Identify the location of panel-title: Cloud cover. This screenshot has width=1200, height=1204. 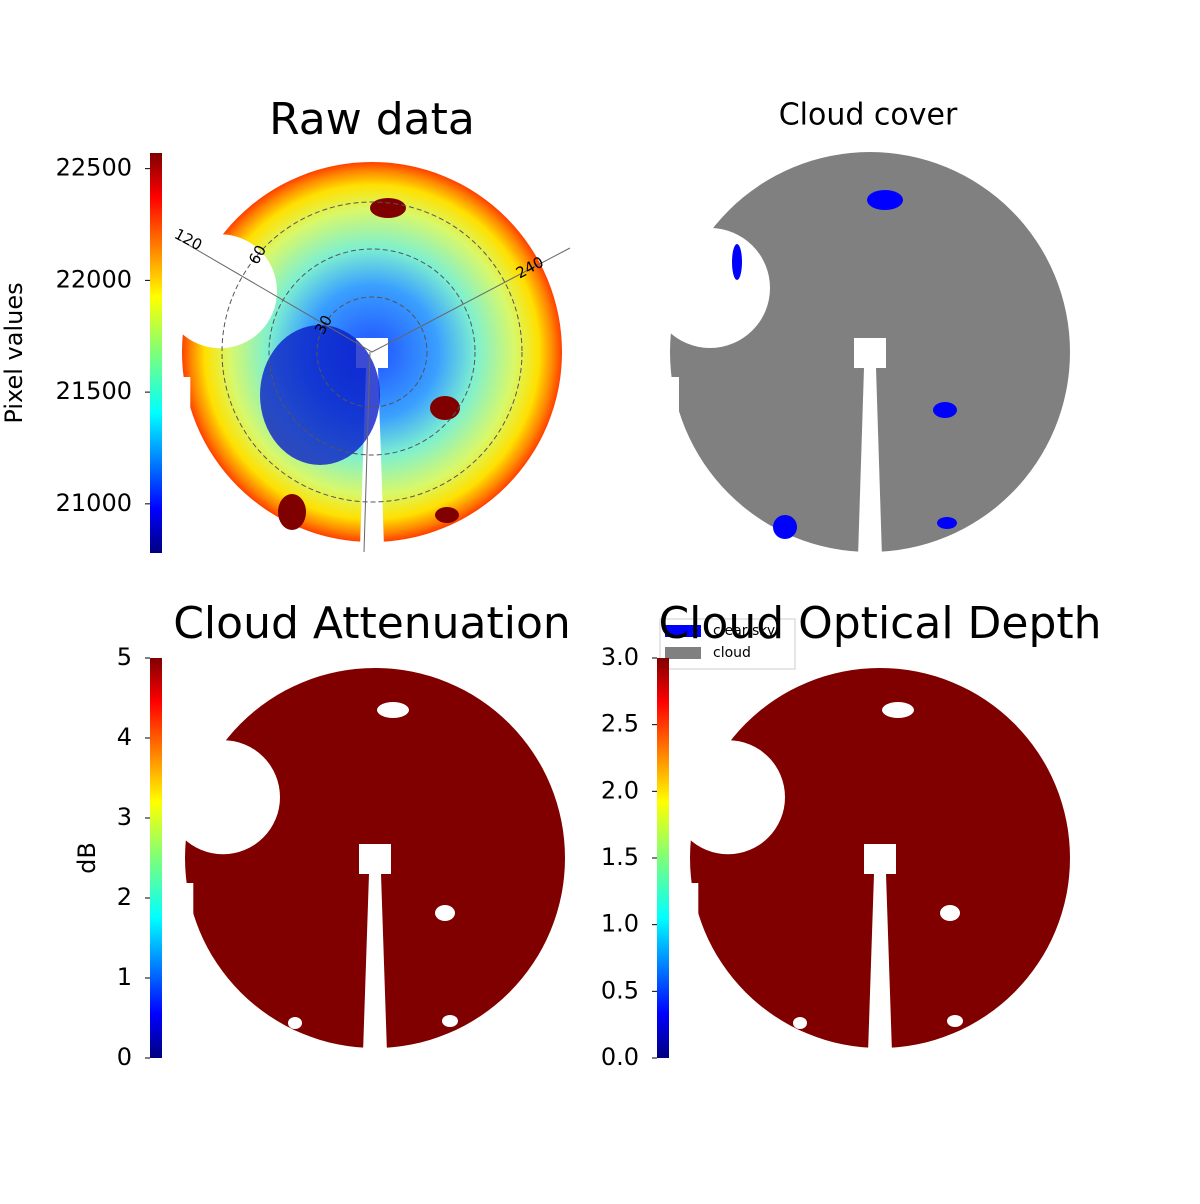
(868, 115).